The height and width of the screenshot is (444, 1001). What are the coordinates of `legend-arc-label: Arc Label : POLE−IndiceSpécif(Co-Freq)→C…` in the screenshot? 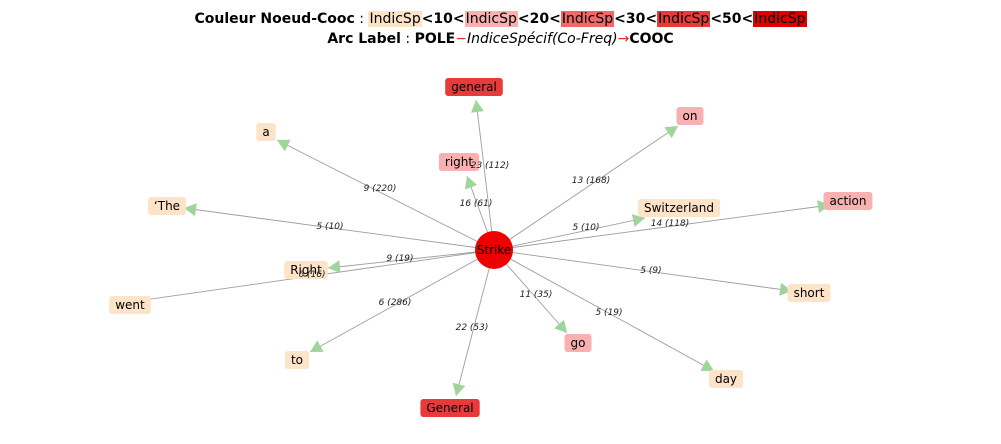 It's located at (500, 39).